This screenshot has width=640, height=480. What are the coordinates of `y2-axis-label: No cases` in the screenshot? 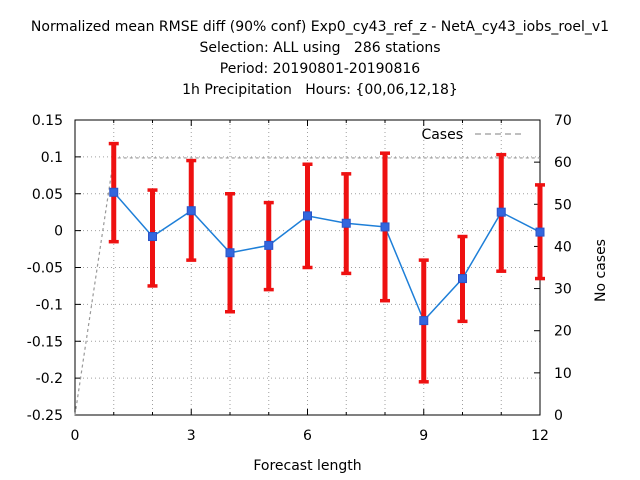 It's located at (601, 270).